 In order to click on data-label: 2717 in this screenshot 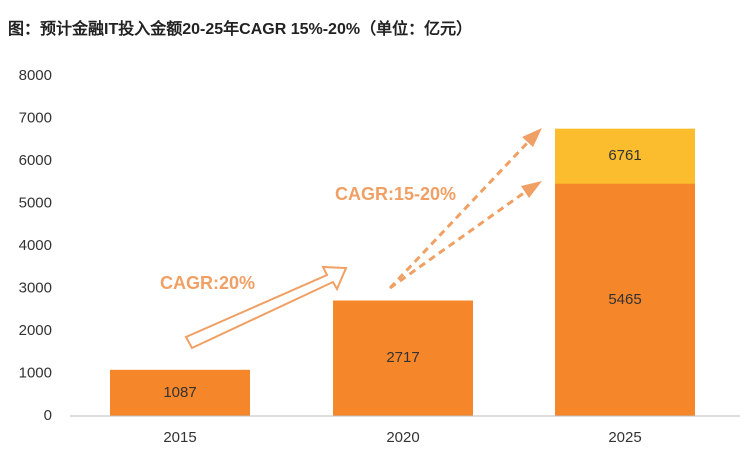, I will do `click(402, 357)`.